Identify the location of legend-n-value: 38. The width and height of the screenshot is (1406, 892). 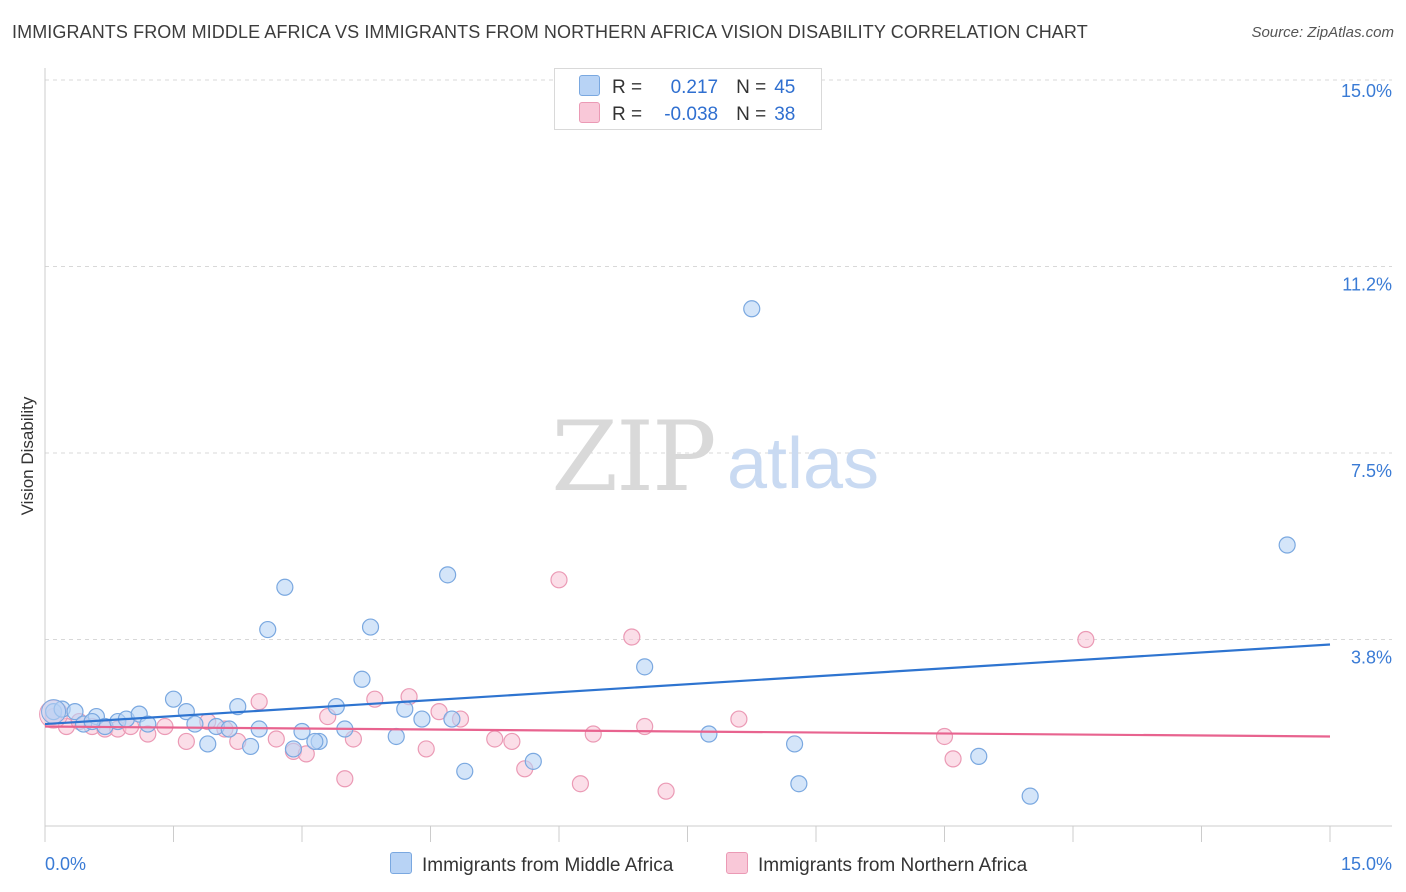
(785, 114).